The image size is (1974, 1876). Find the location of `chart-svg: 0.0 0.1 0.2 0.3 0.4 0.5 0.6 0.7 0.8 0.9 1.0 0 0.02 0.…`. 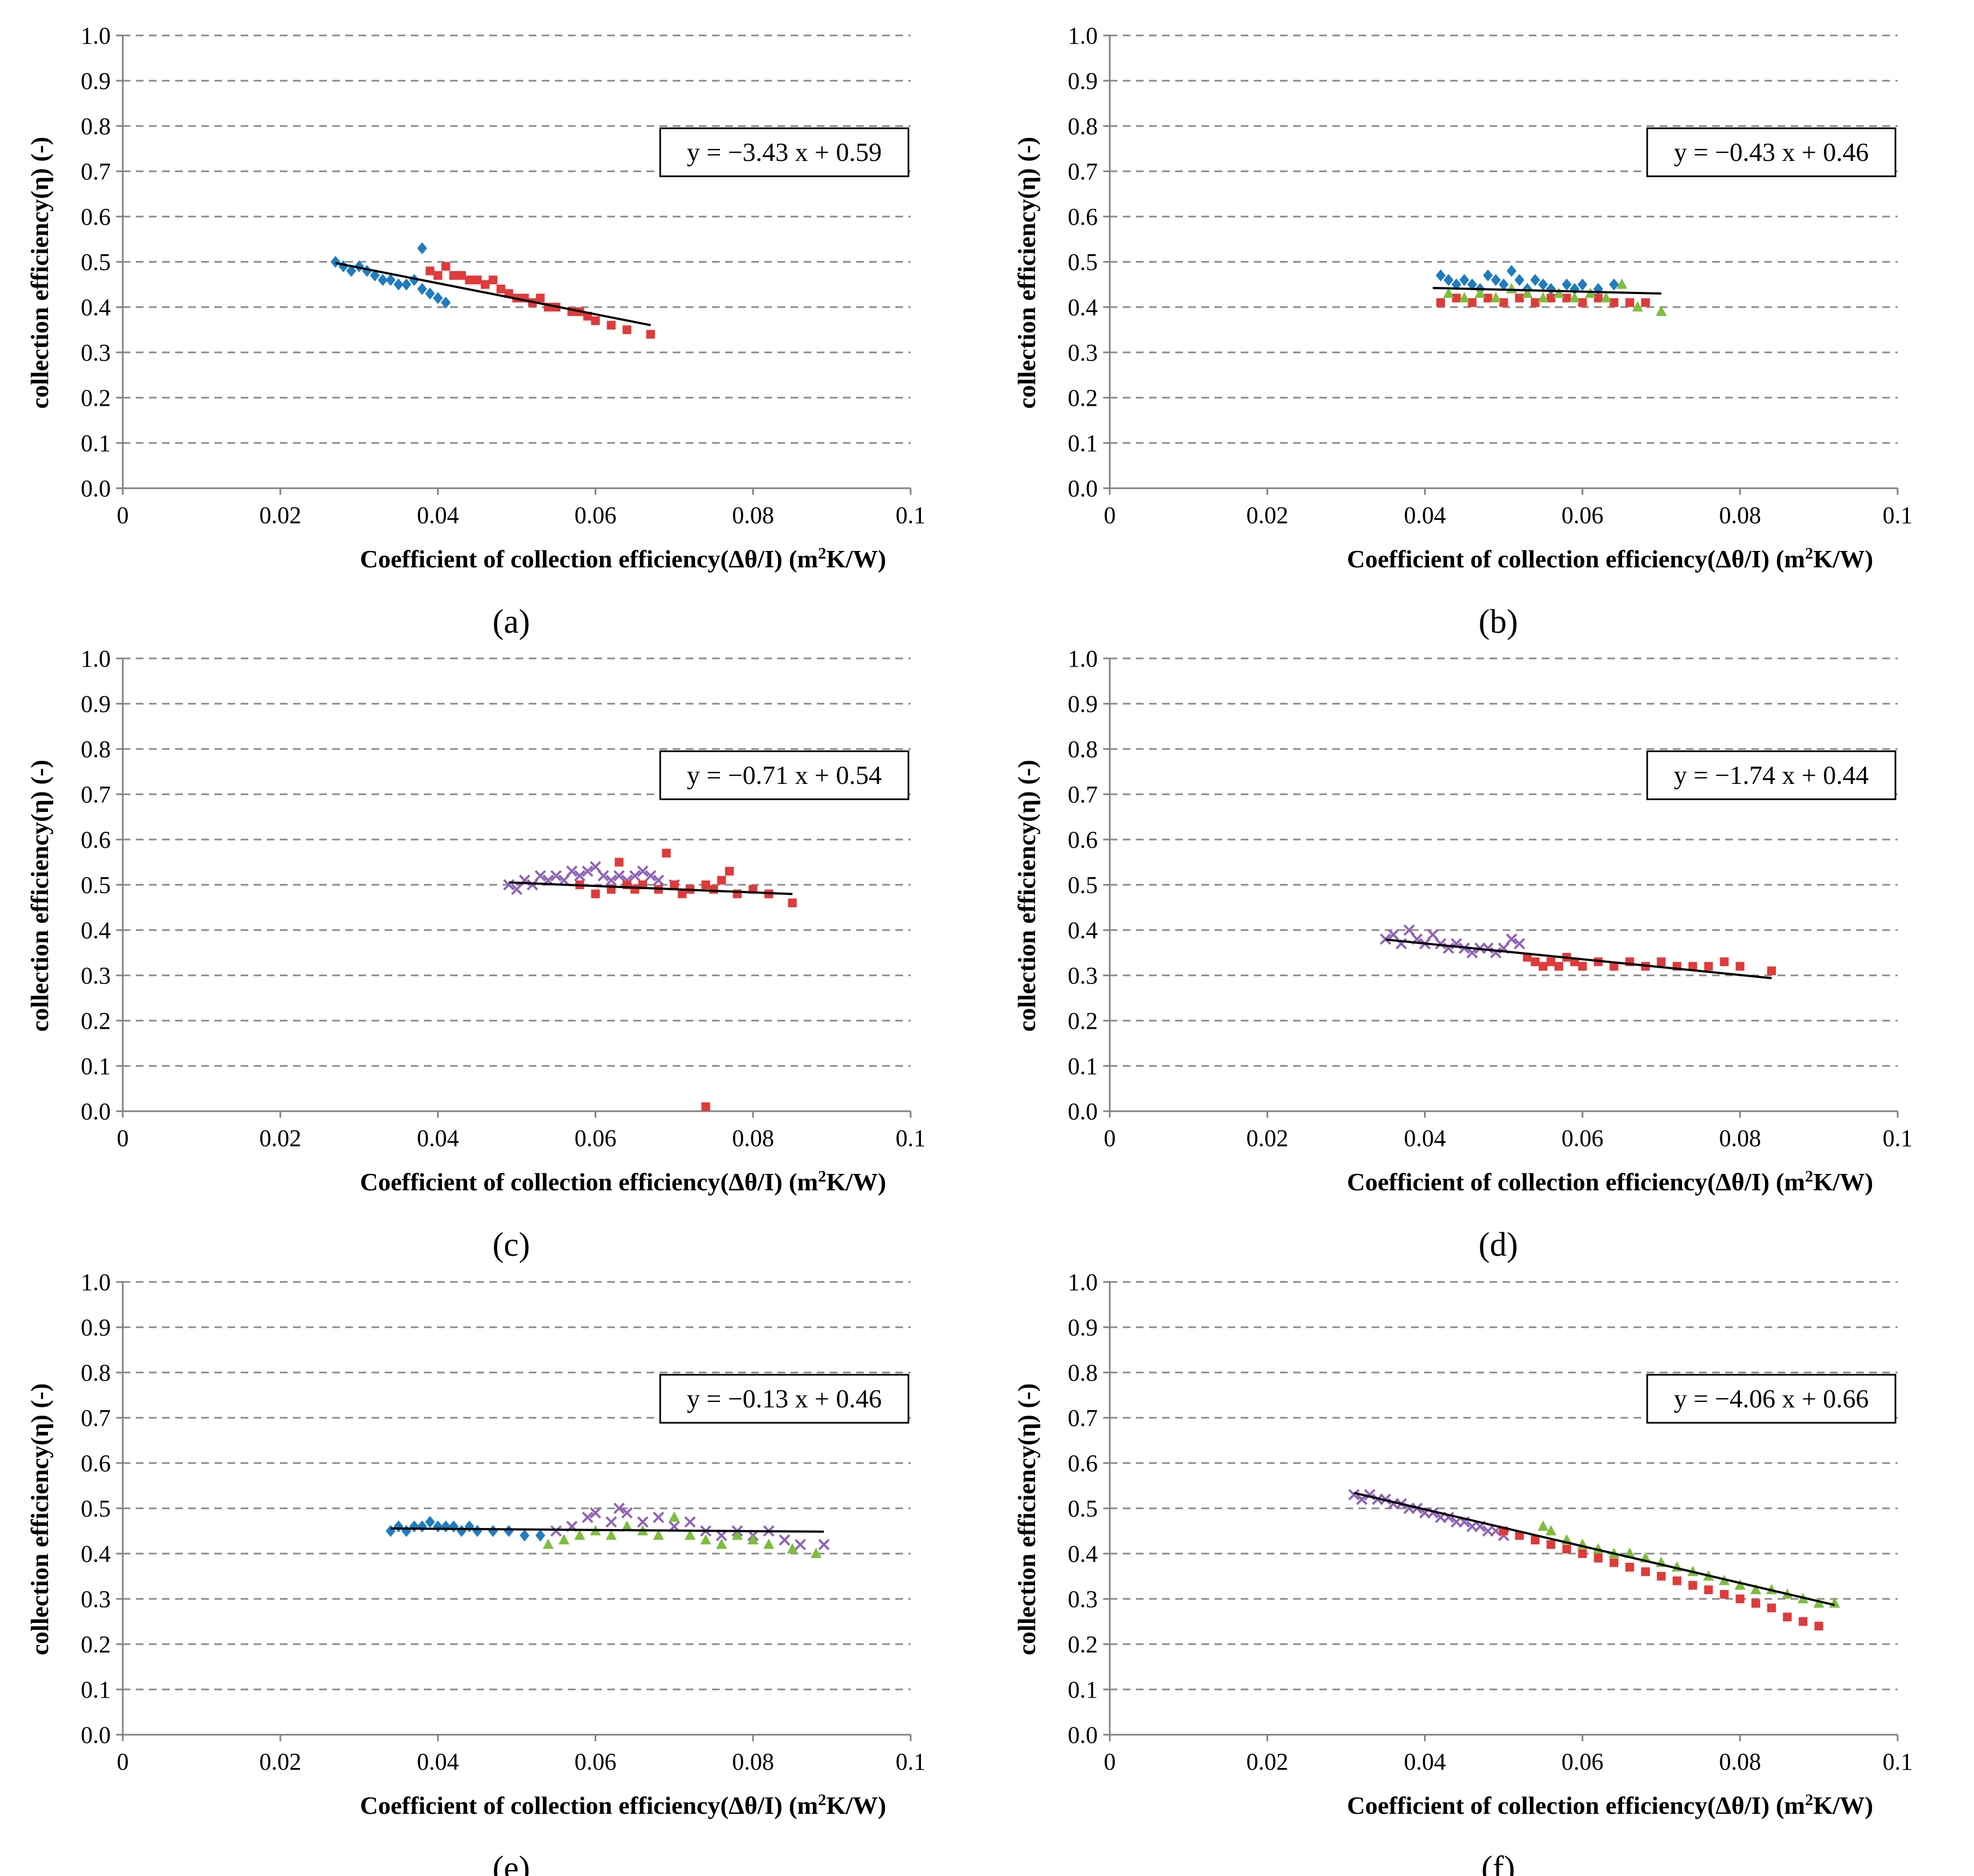

chart-svg: 0.0 0.1 0.2 0.3 0.4 0.5 0.6 0.7 0.8 0.9 1.0 0 0.02 0.… is located at coordinates (476, 1572).